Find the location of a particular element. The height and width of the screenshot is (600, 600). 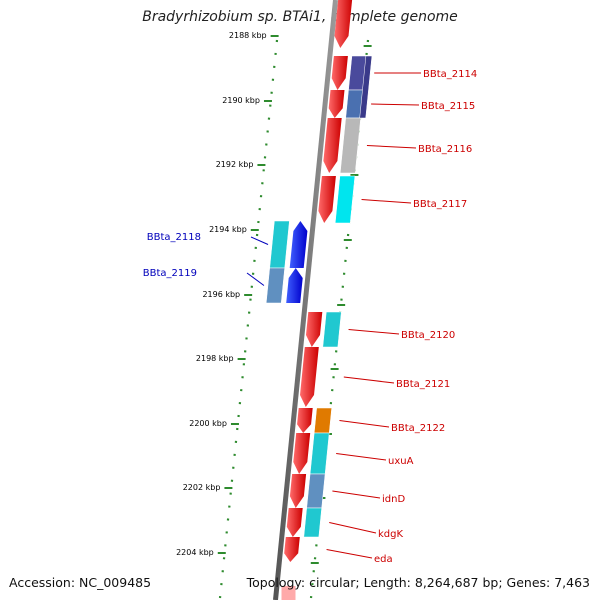

genome-backbone is located at coordinates (305, 300).